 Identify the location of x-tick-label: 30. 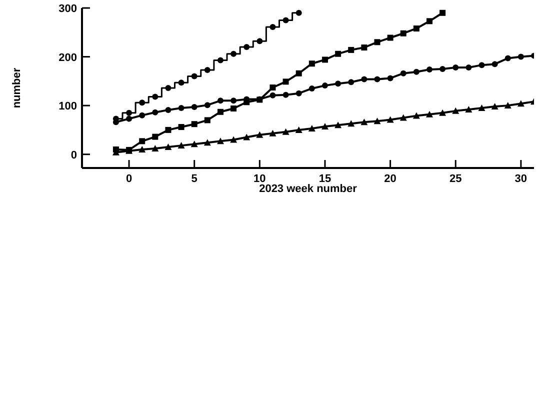
(521, 179).